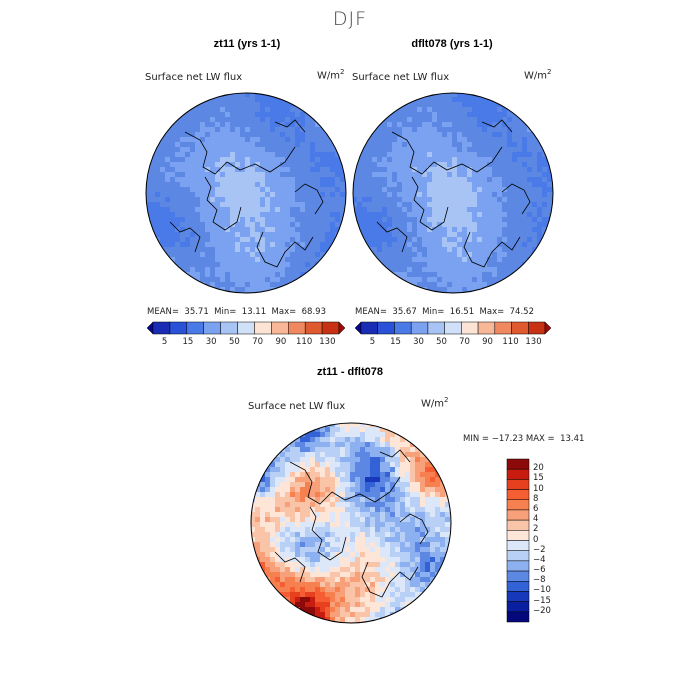 This screenshot has height=700, width=700. I want to click on panel3-colorbar-tick-label: 20, so click(538, 468).